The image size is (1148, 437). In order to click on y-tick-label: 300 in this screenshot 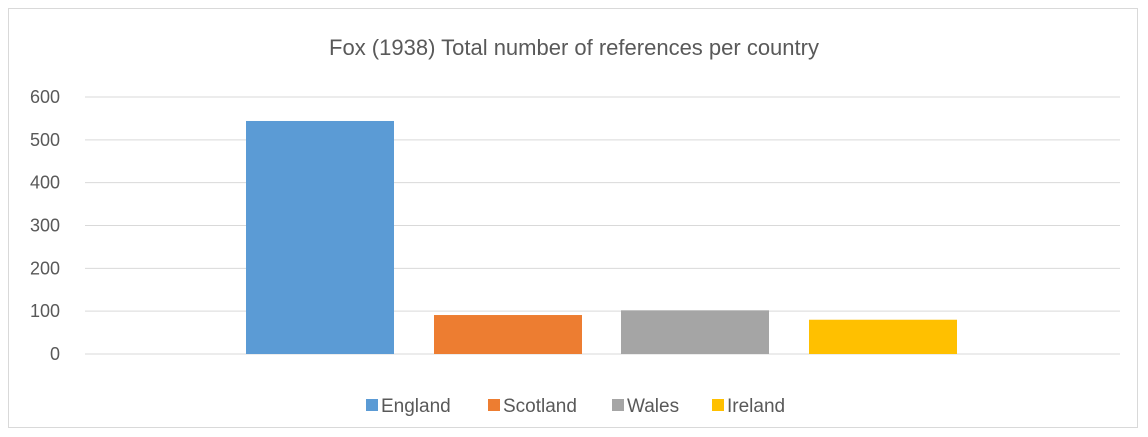, I will do `click(45, 226)`.